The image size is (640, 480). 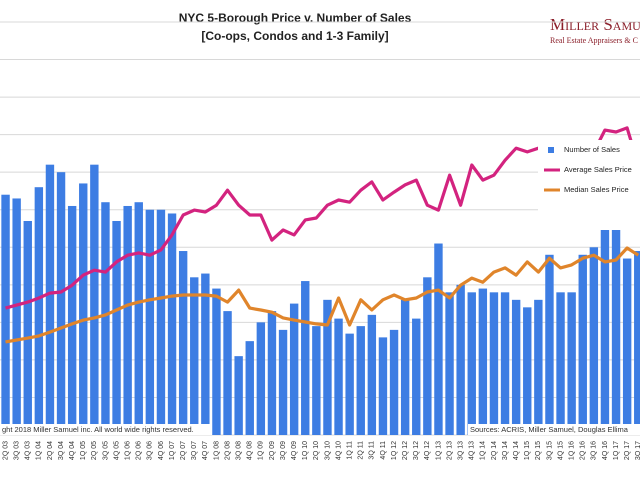 What do you see at coordinates (72, 450) in the screenshot?
I see `x-tick-label: 4Q 04` at bounding box center [72, 450].